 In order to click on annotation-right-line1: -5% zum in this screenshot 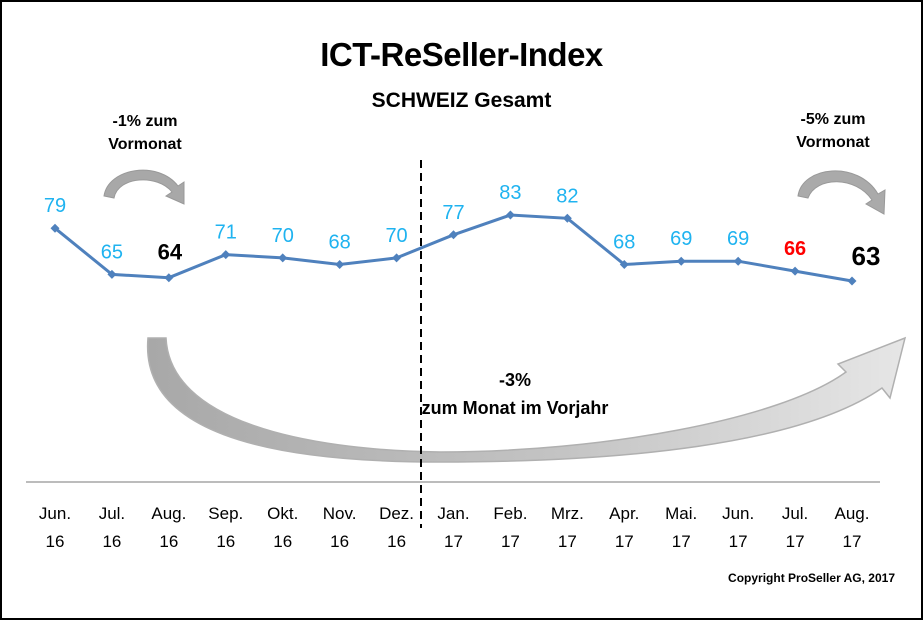, I will do `click(833, 119)`.